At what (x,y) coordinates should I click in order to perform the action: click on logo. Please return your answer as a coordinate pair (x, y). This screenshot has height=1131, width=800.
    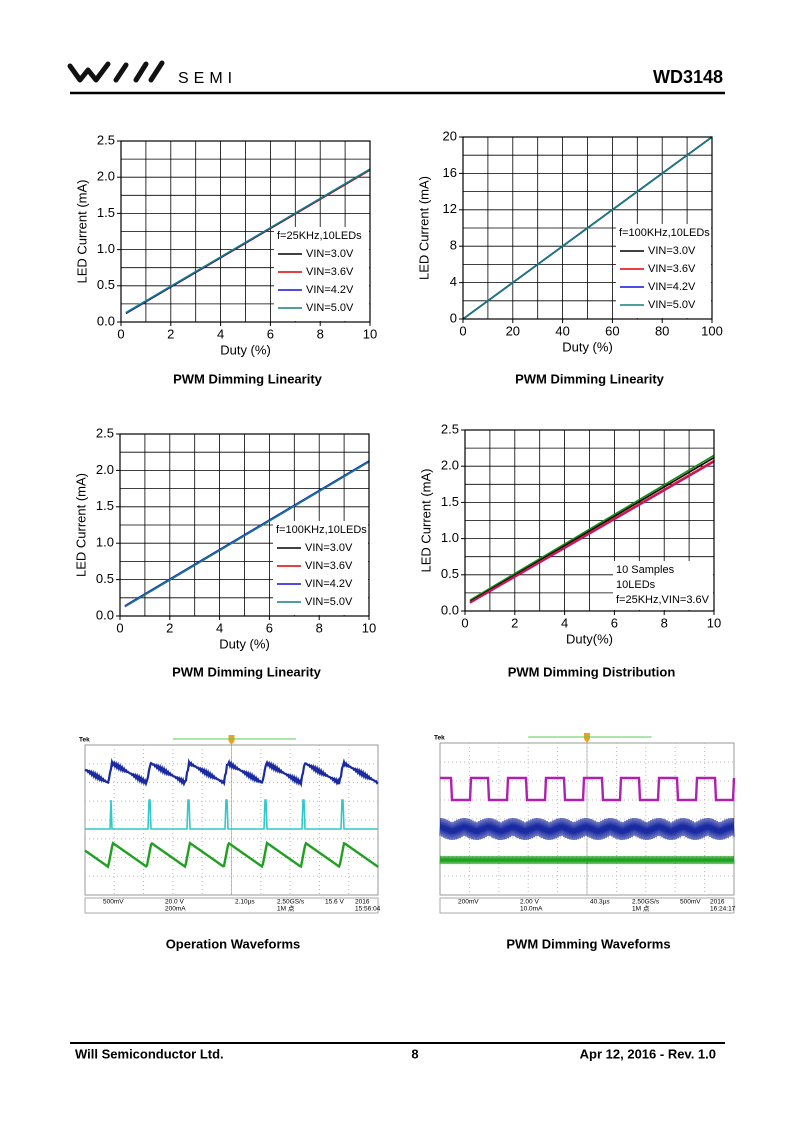
    Looking at the image, I should click on (116, 71).